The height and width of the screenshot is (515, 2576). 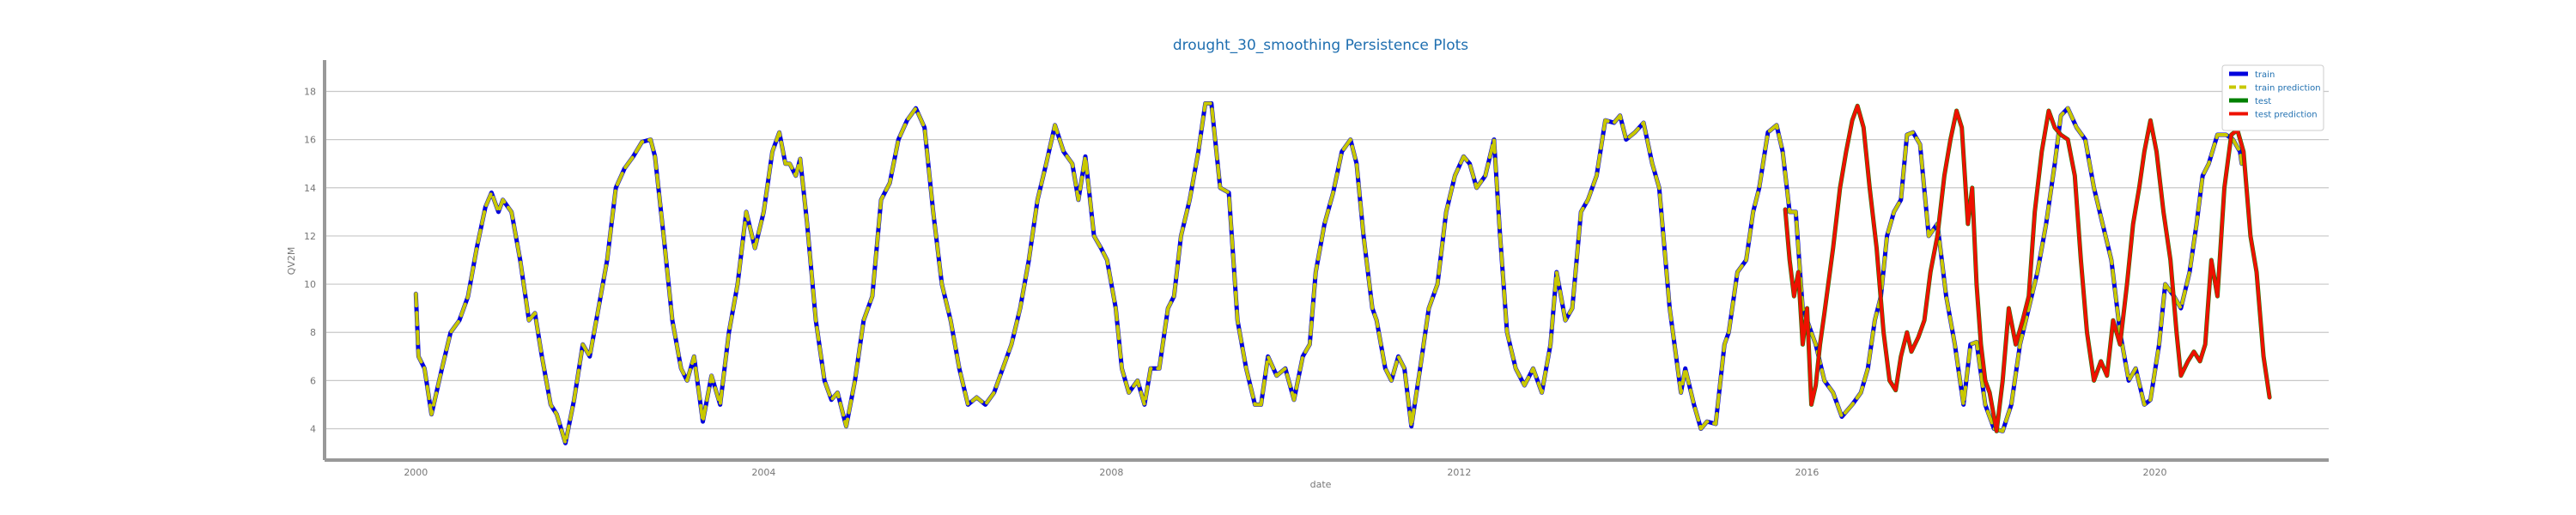 I want to click on y-tick-label: 14, so click(x=310, y=188).